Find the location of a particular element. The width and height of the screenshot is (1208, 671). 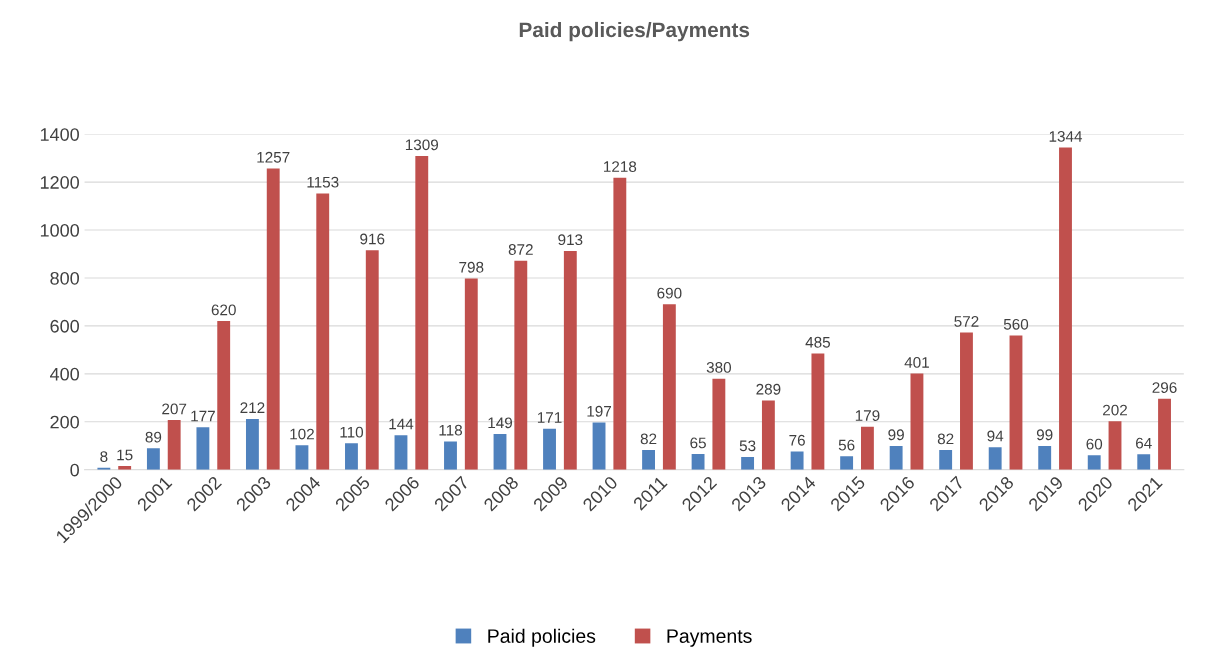

data-label: 289 is located at coordinates (768, 389).